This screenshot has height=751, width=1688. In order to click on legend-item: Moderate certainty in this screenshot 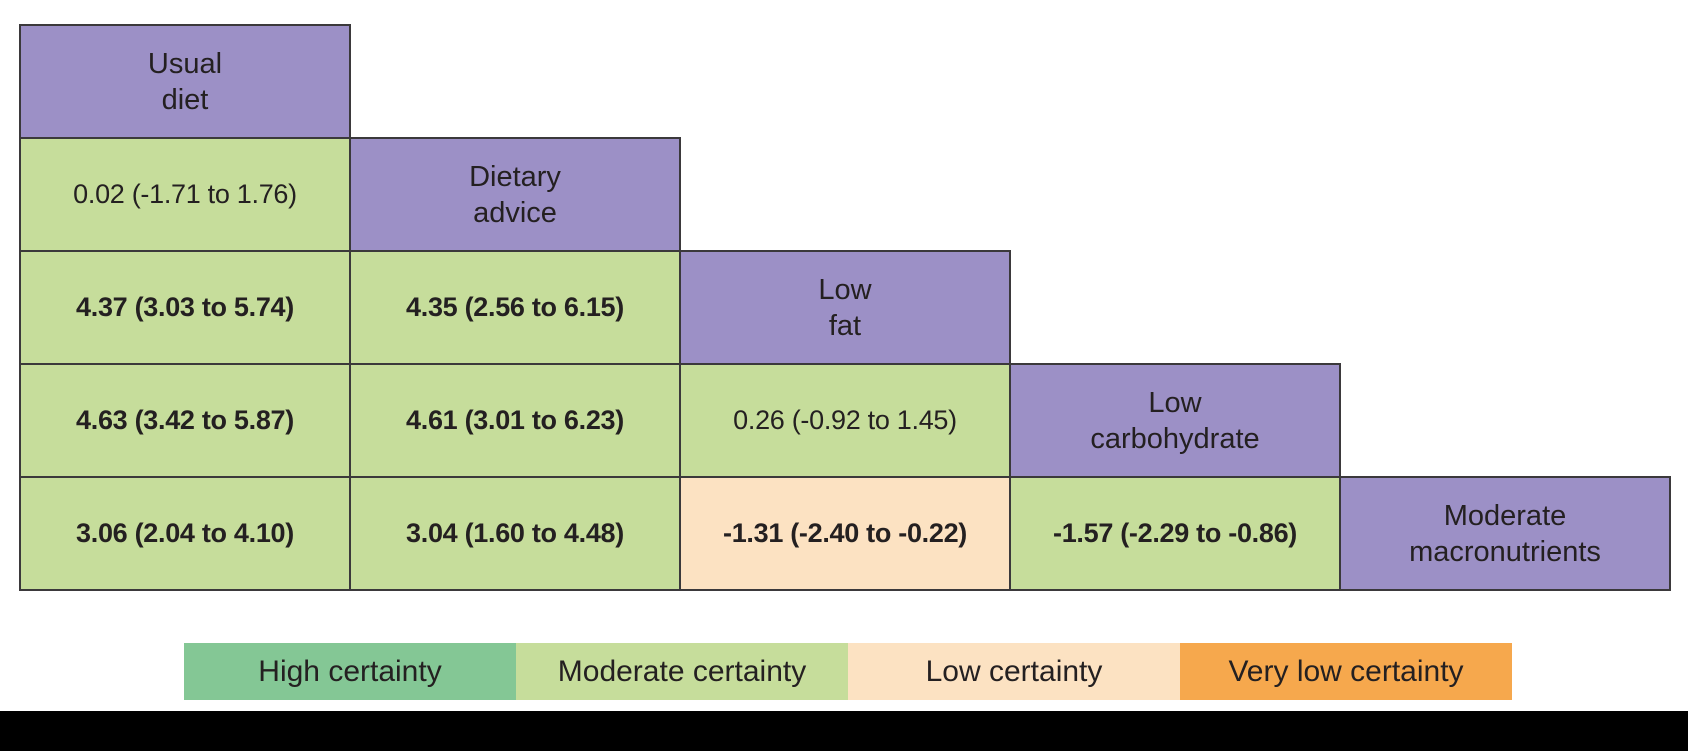, I will do `click(682, 671)`.